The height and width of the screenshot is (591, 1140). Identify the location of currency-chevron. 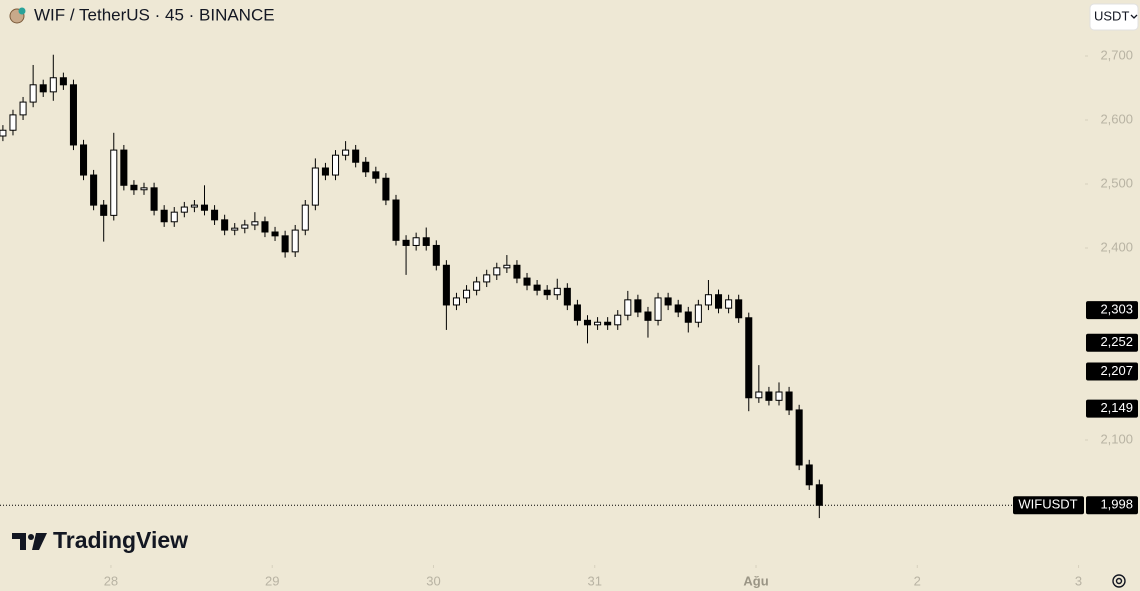
(1134, 16).